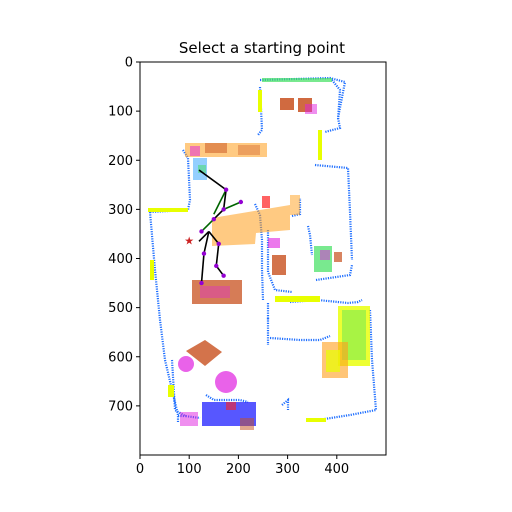 The width and height of the screenshot is (512, 512). I want to click on y-tick-label: 200, so click(120, 161).